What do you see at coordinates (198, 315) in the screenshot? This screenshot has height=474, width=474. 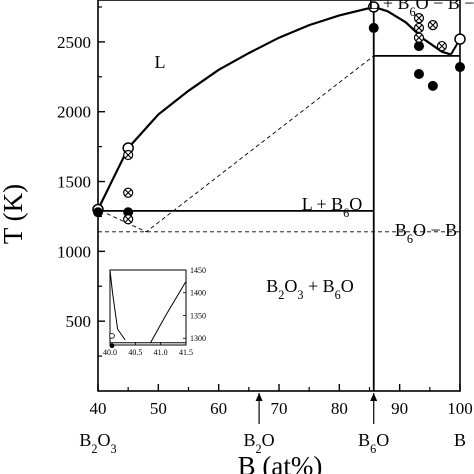 I see `inset-y-tick-label: 1350` at bounding box center [198, 315].